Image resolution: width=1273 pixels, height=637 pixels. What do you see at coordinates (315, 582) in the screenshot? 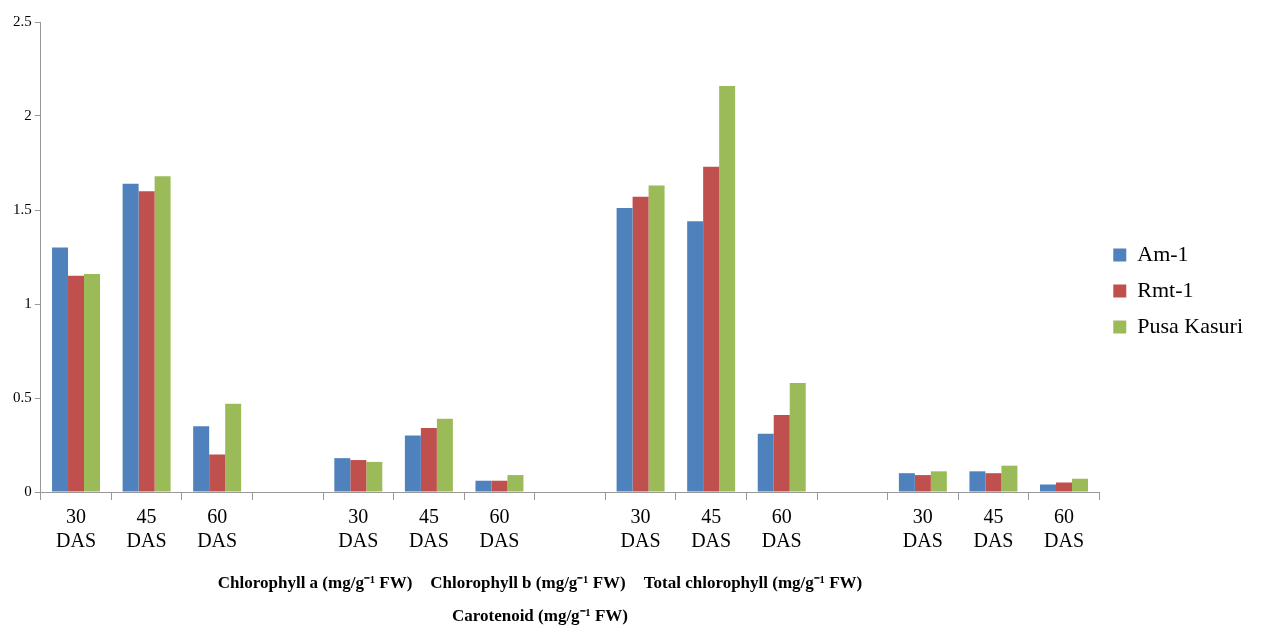
I see `text: Chlorophyll a (mg/g⁻¹ FW)` at bounding box center [315, 582].